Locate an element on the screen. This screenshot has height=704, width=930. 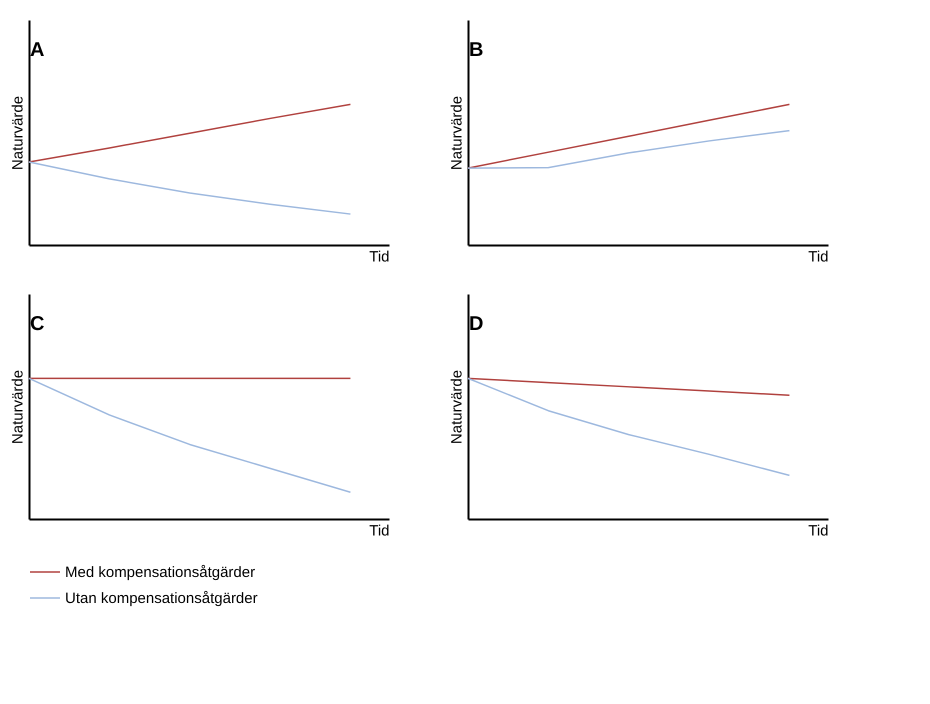
chart-title: D is located at coordinates (476, 324).